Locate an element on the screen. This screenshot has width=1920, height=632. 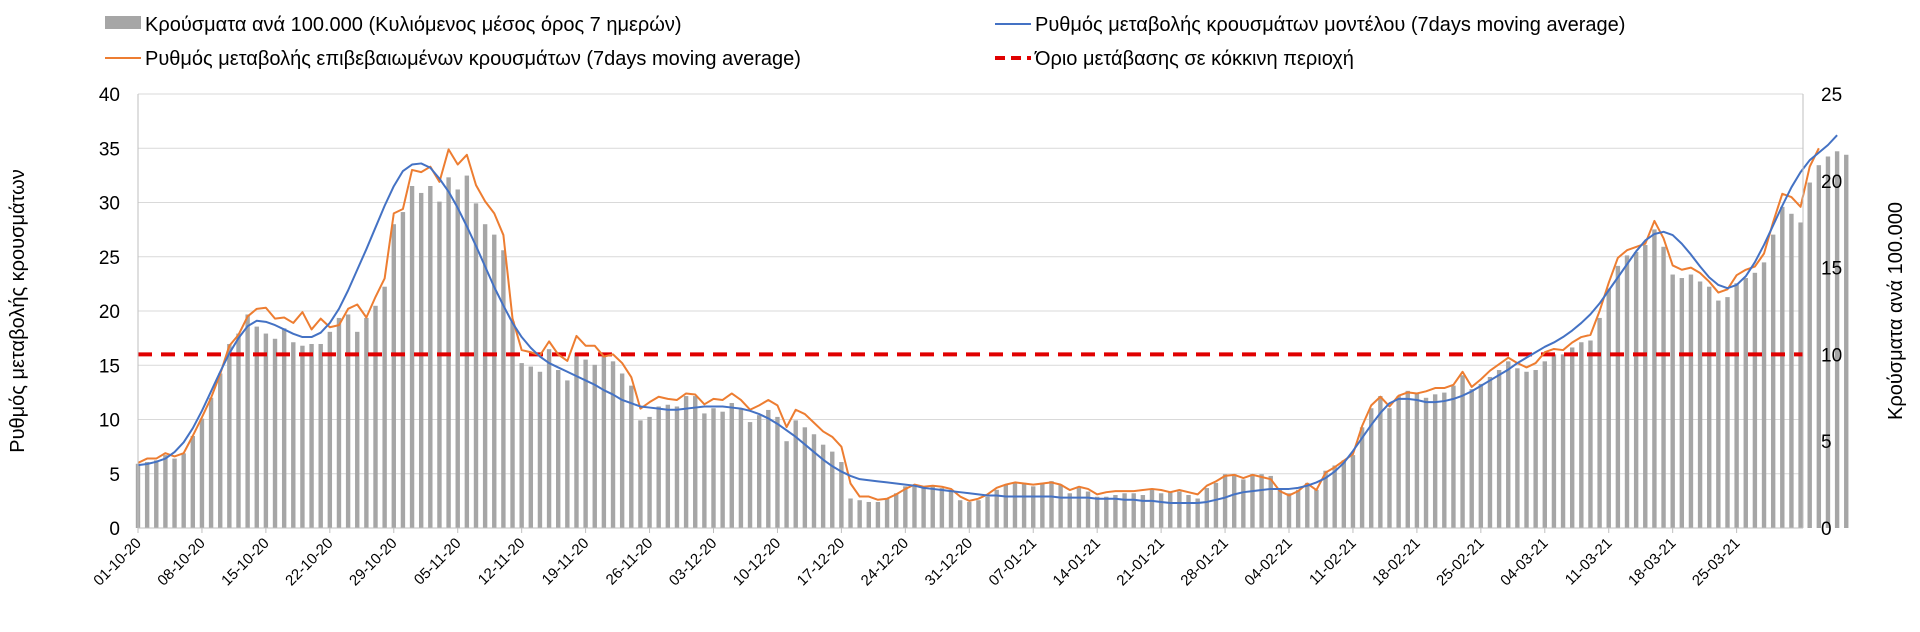
legend-label-3: Όριο μετάβασης σε κόκκινη περιοχή is located at coordinates (1194, 59).